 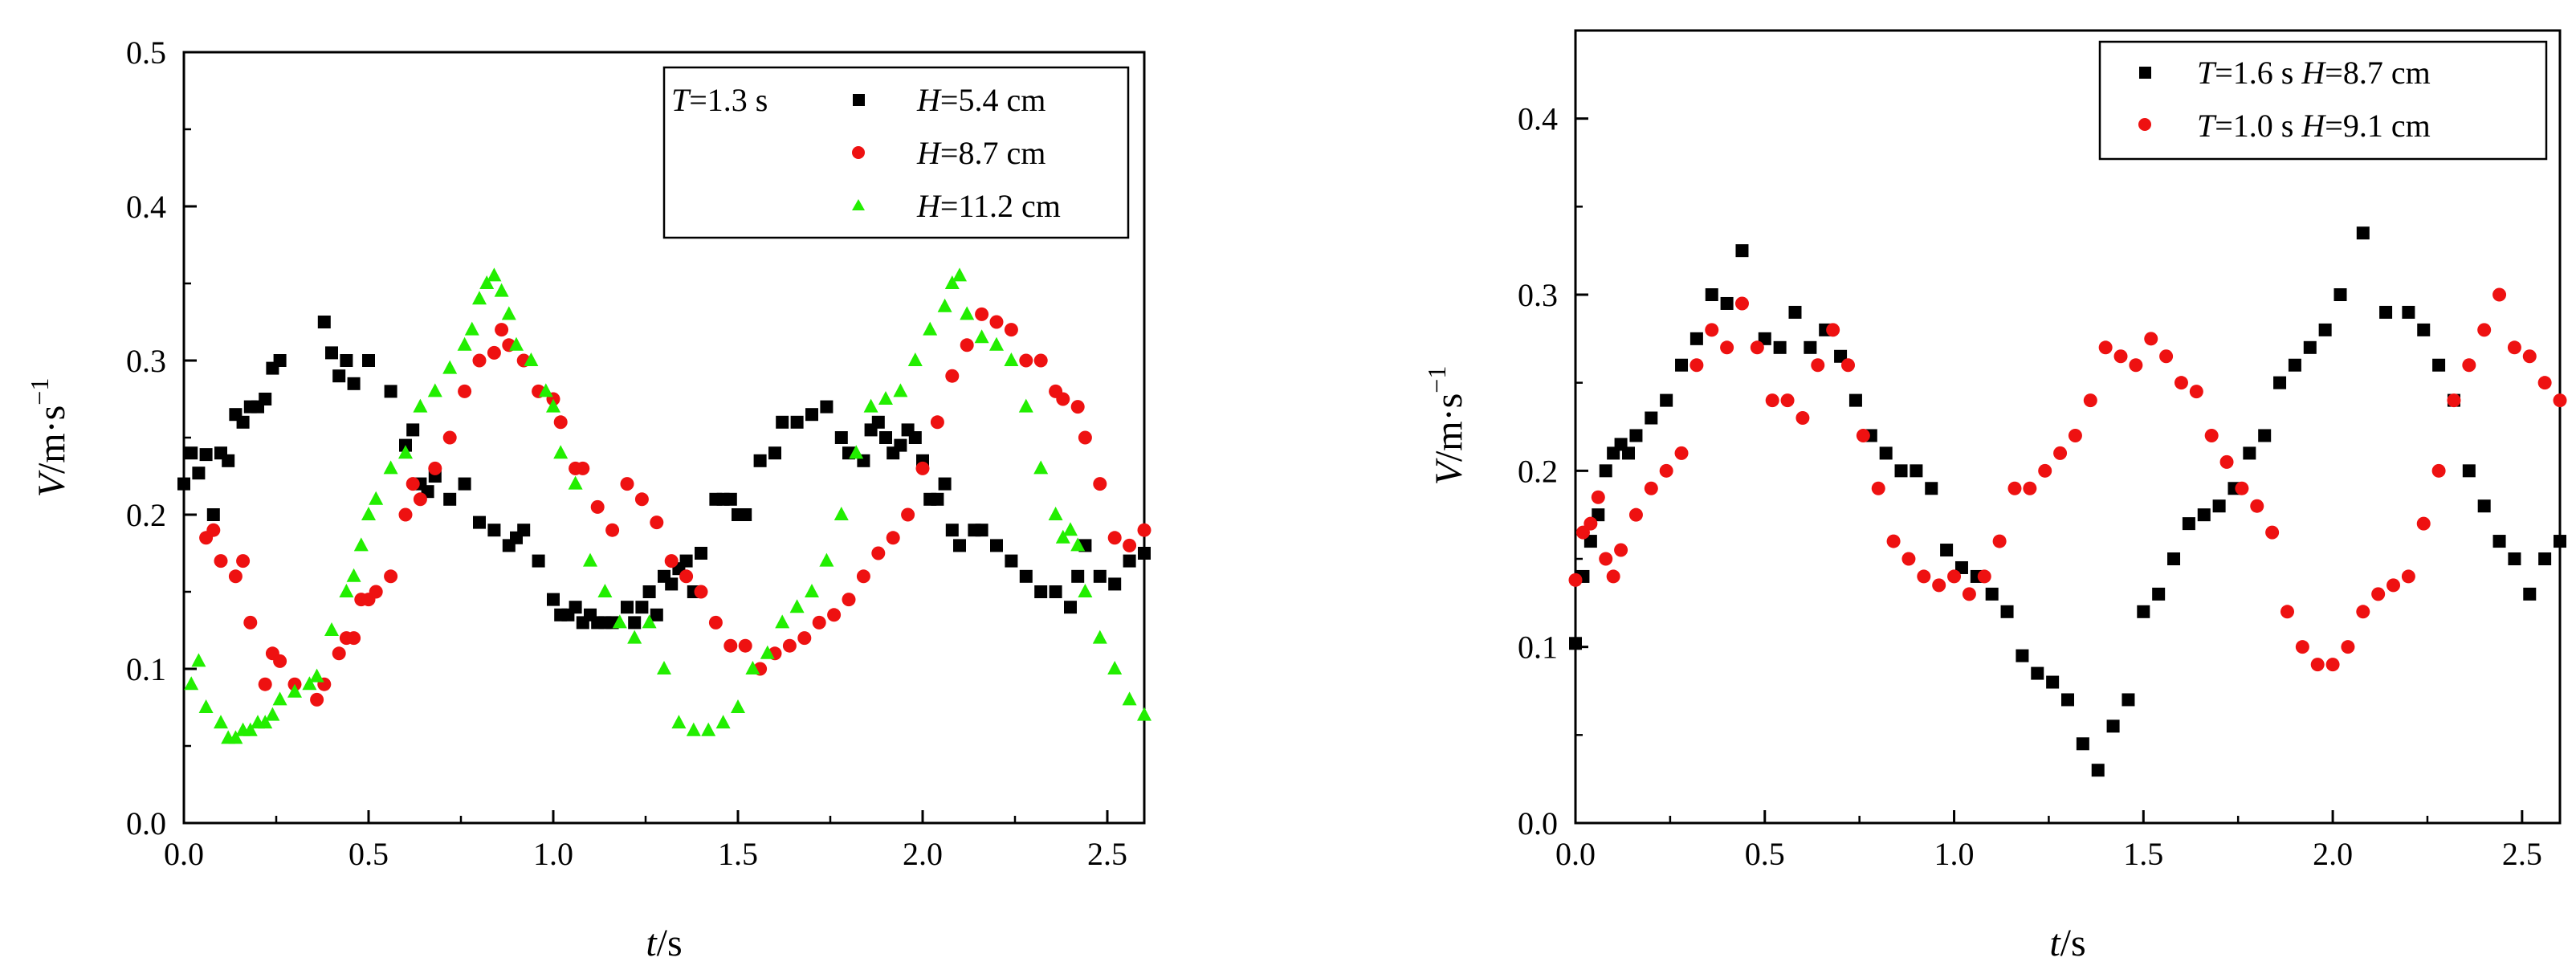 I want to click on legend-entry: H=8.7 cm, so click(x=980, y=153).